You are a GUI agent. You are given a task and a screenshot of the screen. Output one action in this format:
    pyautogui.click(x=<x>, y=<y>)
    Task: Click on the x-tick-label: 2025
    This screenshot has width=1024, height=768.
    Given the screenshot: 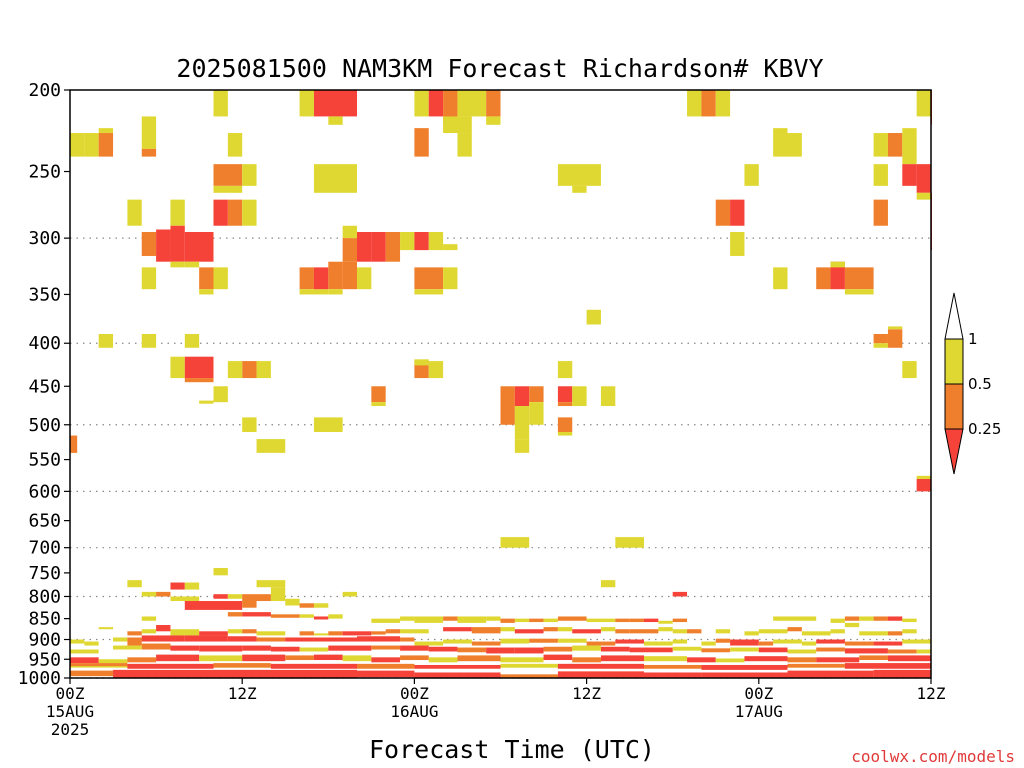 What is the action you would take?
    pyautogui.click(x=70, y=729)
    